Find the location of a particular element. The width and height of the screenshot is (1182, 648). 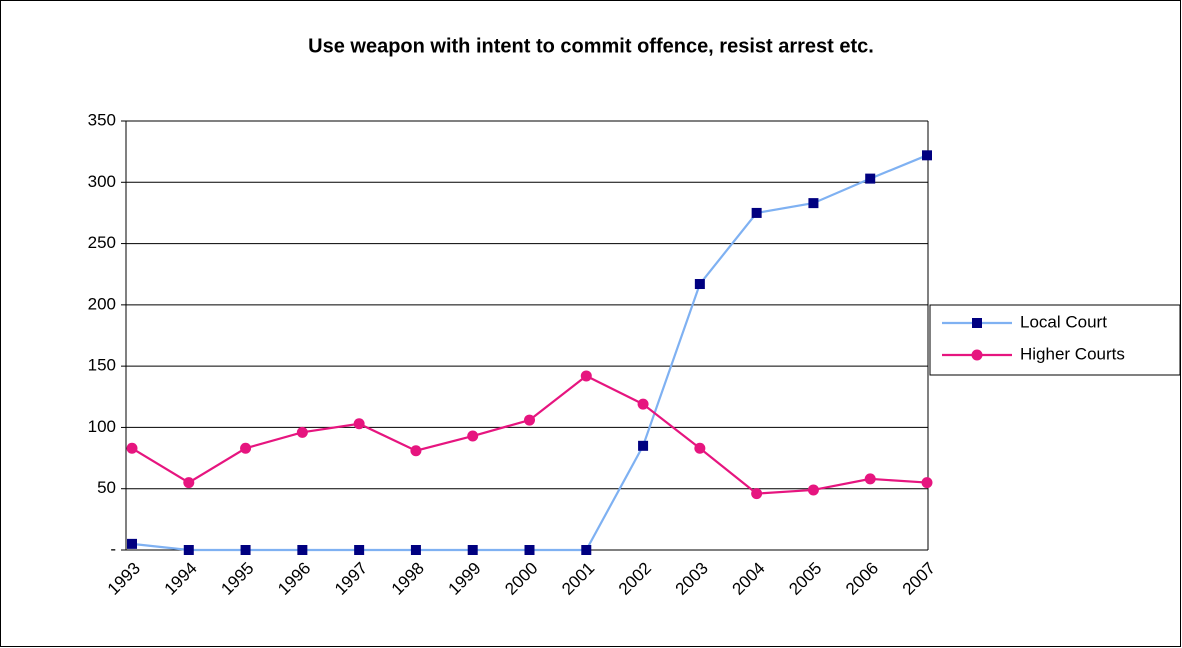

y-tick-label: 250 is located at coordinates (102, 242).